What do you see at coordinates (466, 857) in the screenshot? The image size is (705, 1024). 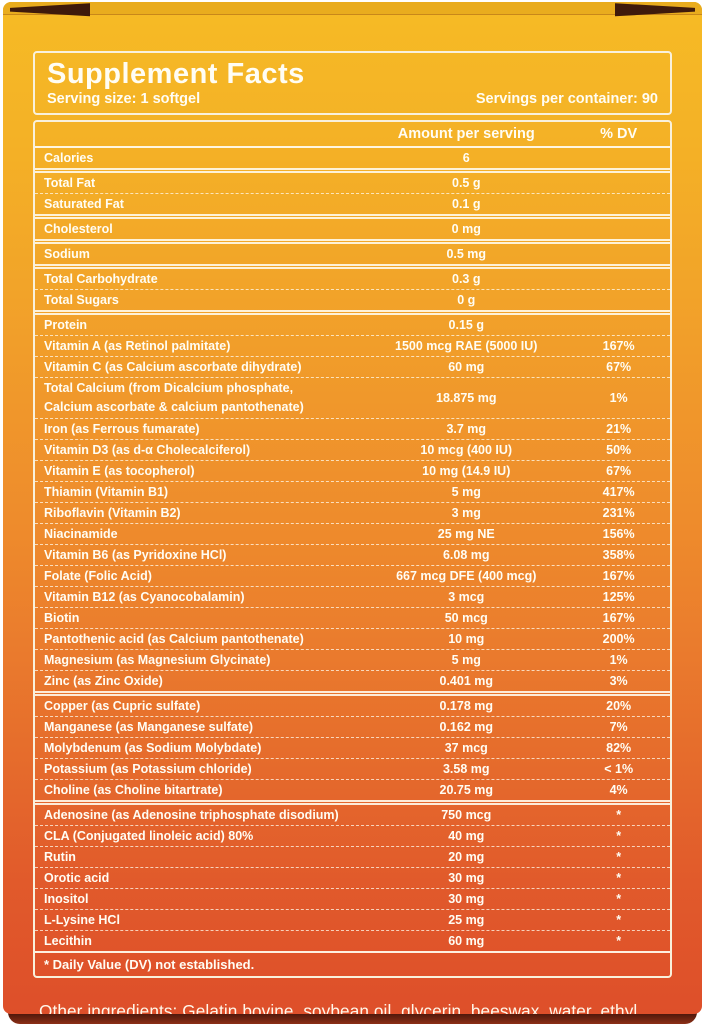 I see `nutrient-amount: 20 mg` at bounding box center [466, 857].